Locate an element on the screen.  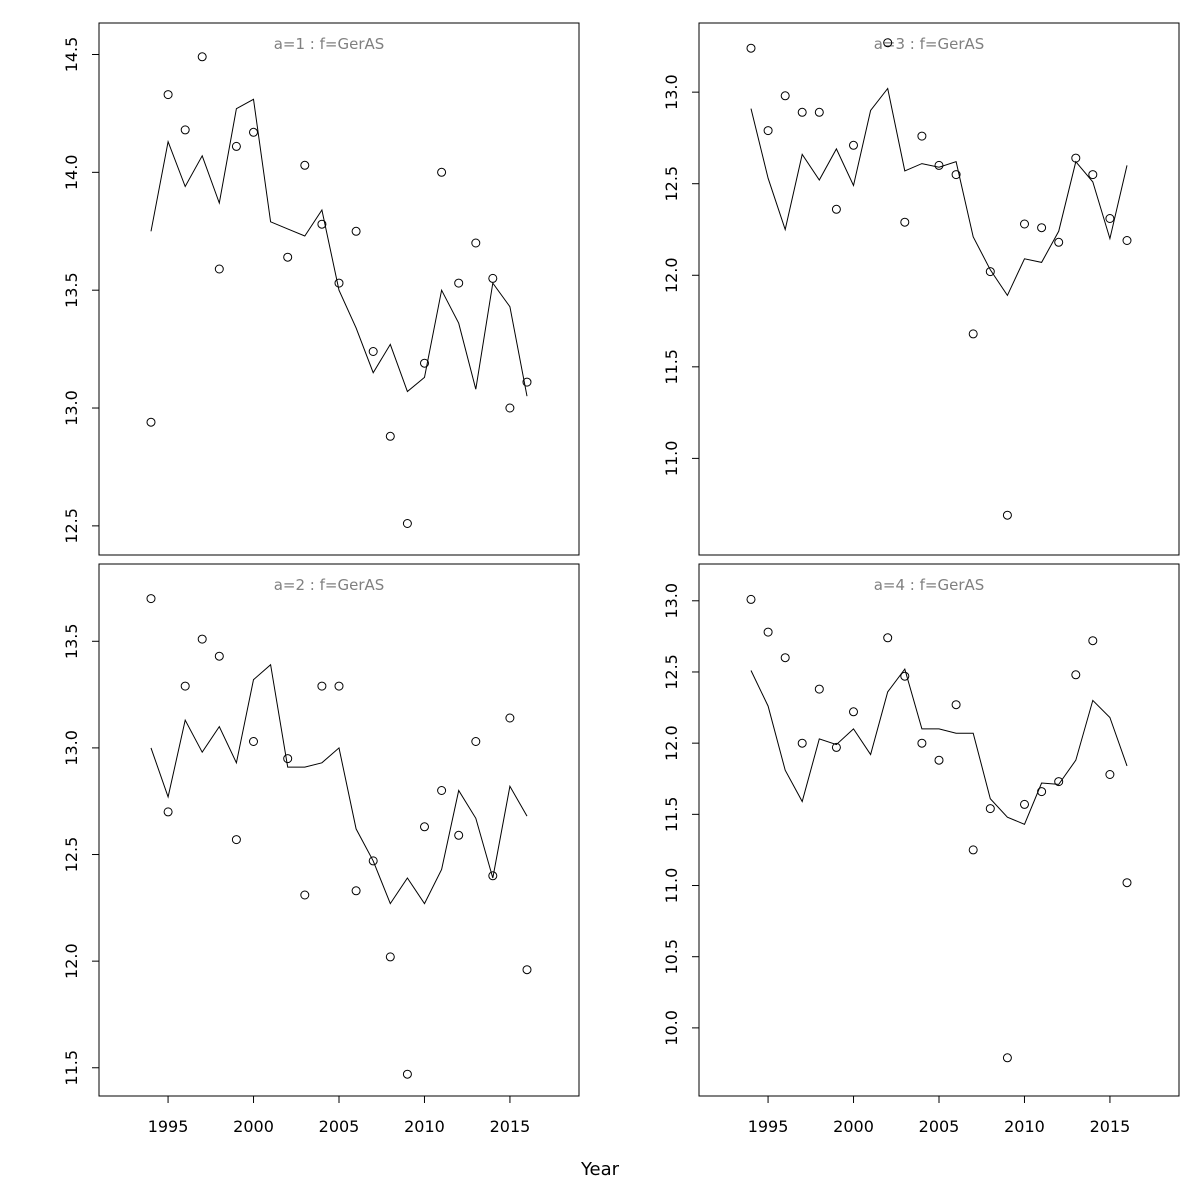
panel-title: a=3 : f=GerAS is located at coordinates (929, 44).